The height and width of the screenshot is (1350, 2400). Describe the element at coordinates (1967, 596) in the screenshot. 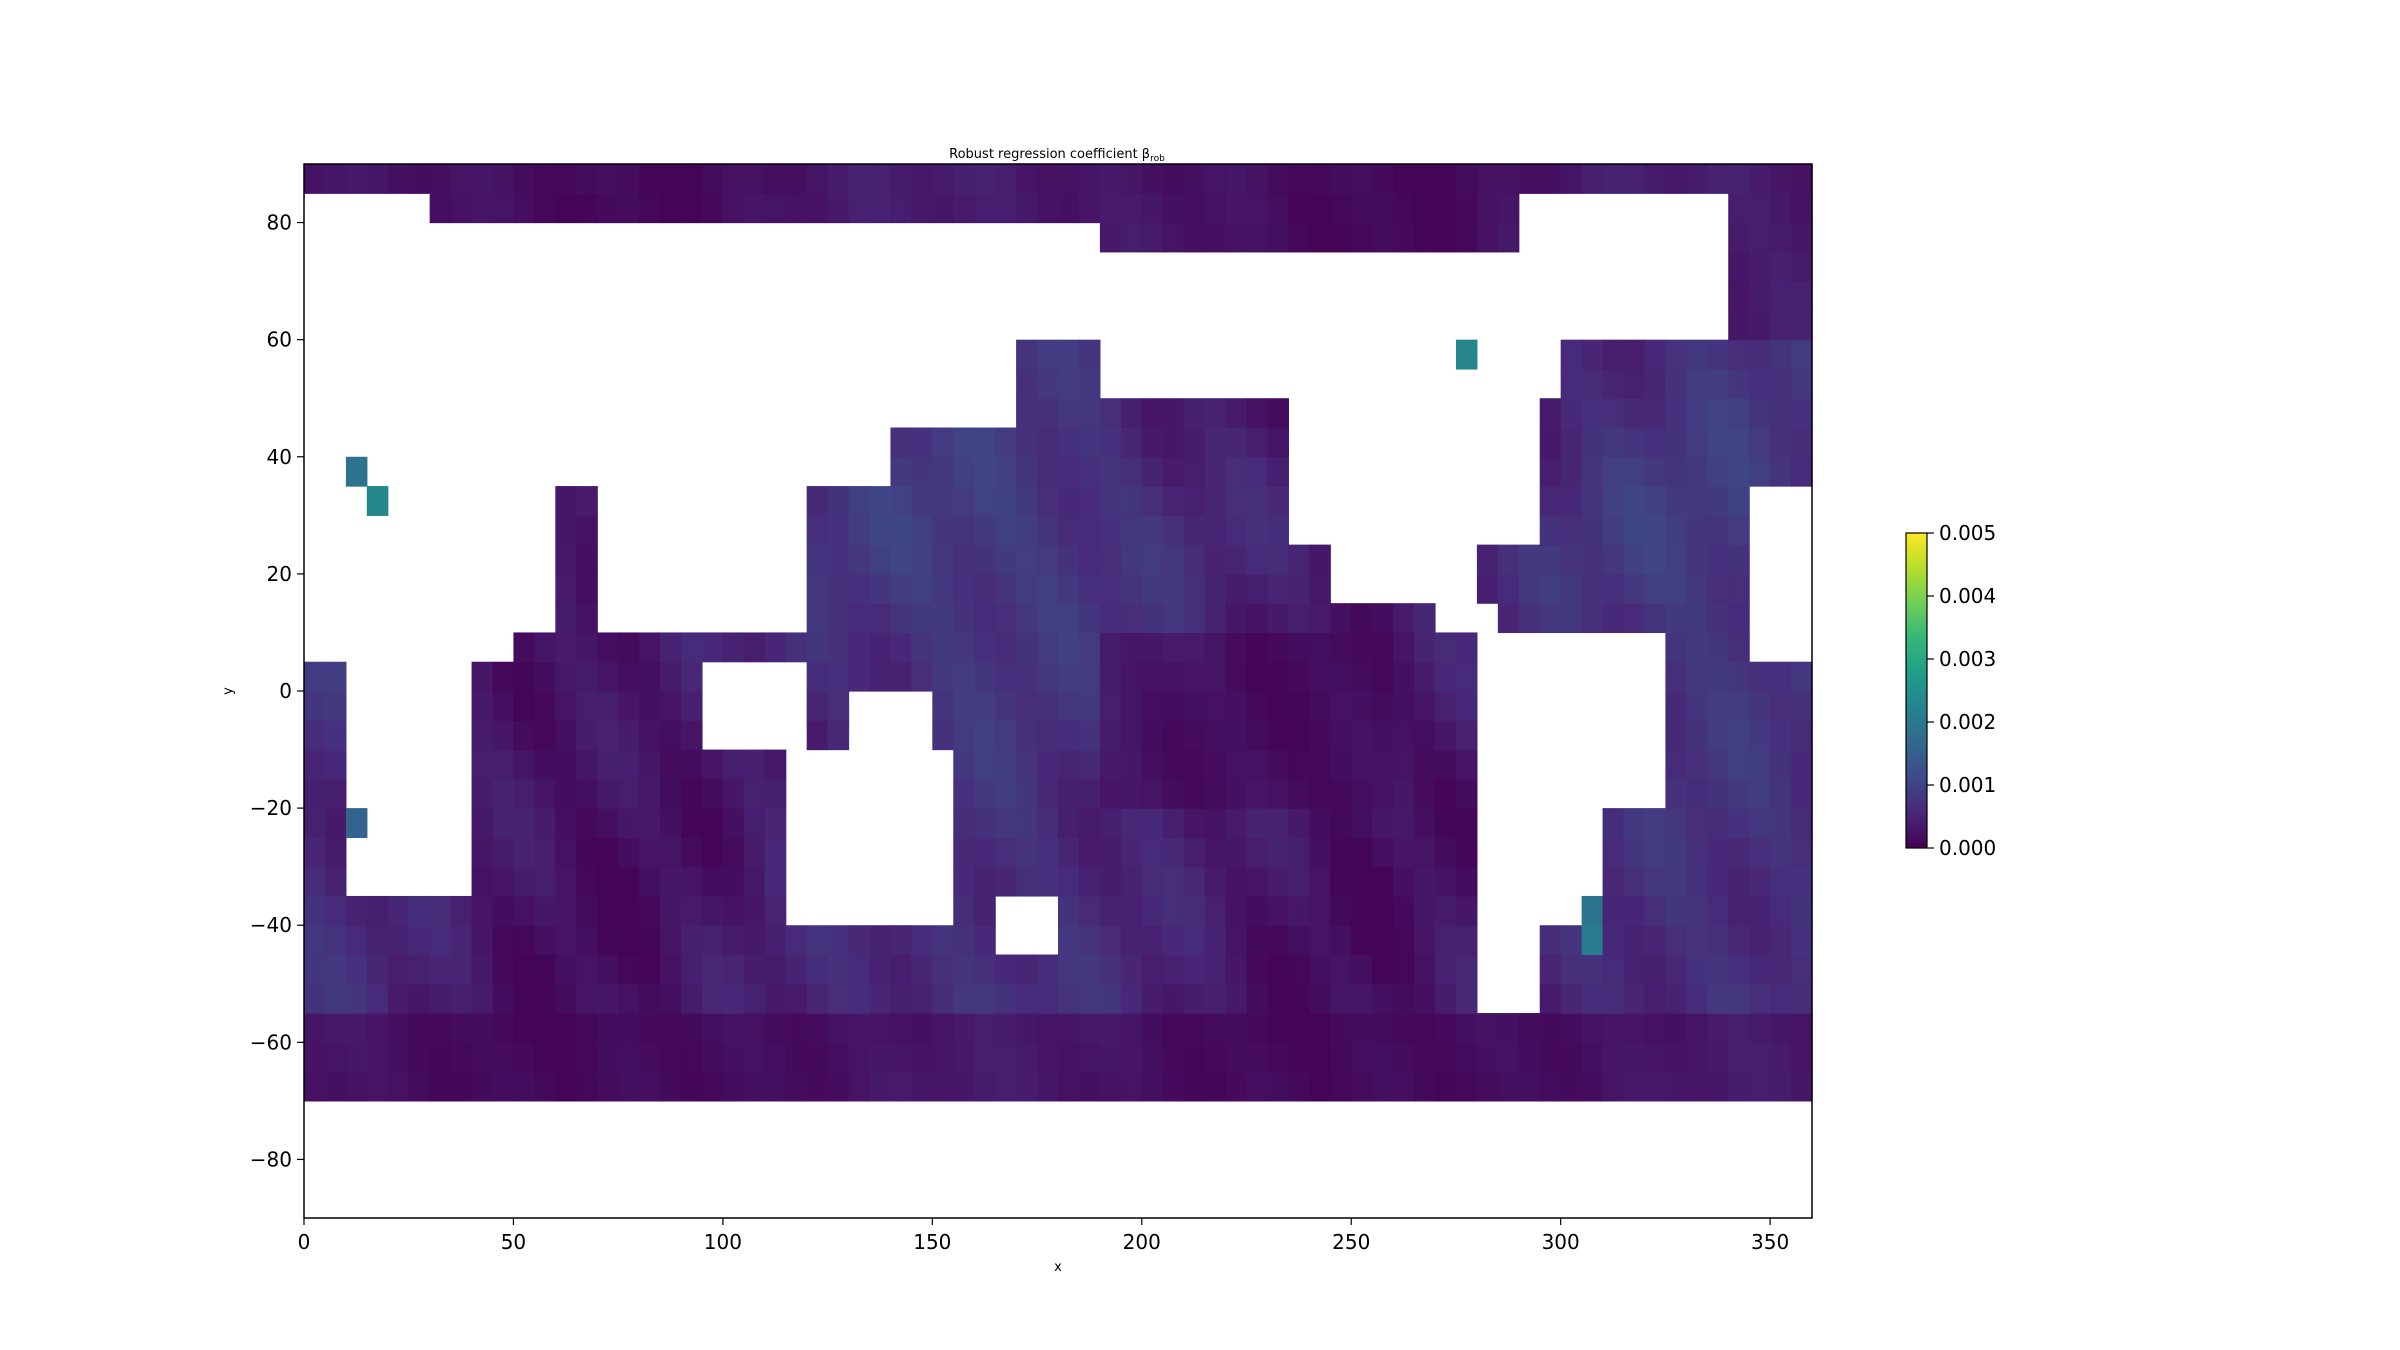

I see `colorbar-tick-label: 0.004` at that location.